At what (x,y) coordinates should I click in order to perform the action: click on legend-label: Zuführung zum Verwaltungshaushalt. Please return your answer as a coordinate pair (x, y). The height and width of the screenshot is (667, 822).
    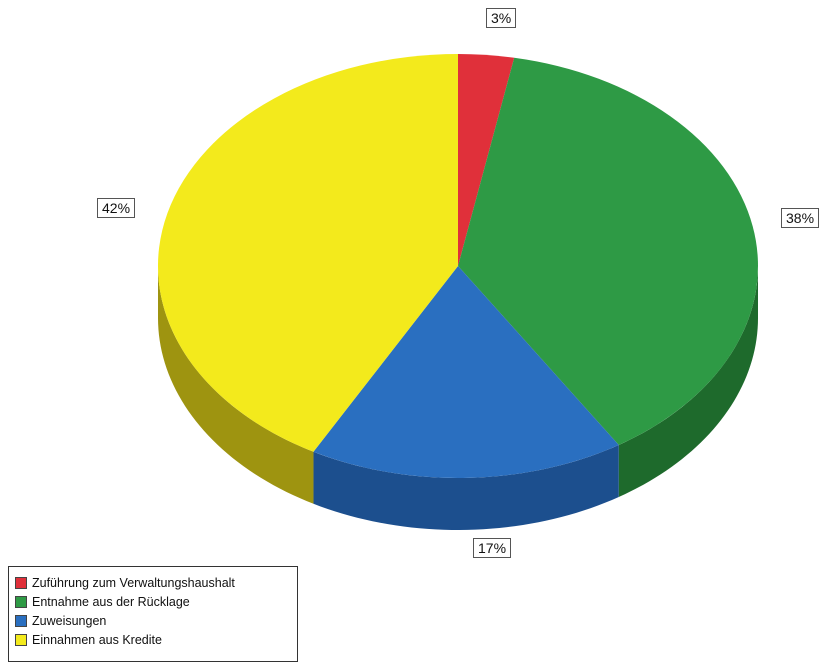
    Looking at the image, I should click on (133, 582).